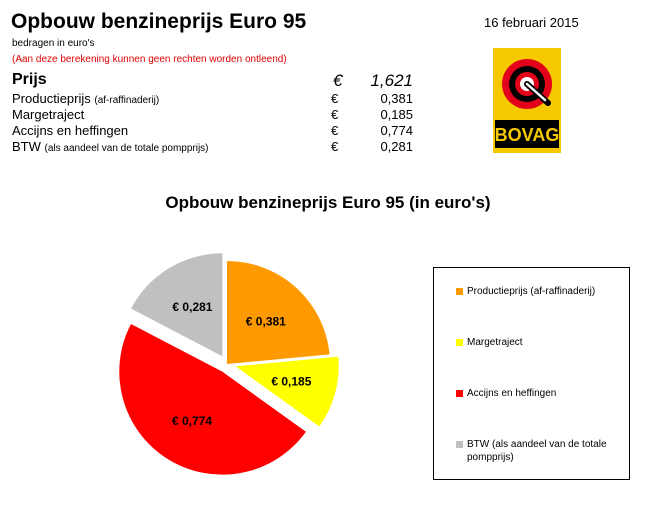  Describe the element at coordinates (512, 393) in the screenshot. I see `legend-label: Accijns en heffingen` at that location.